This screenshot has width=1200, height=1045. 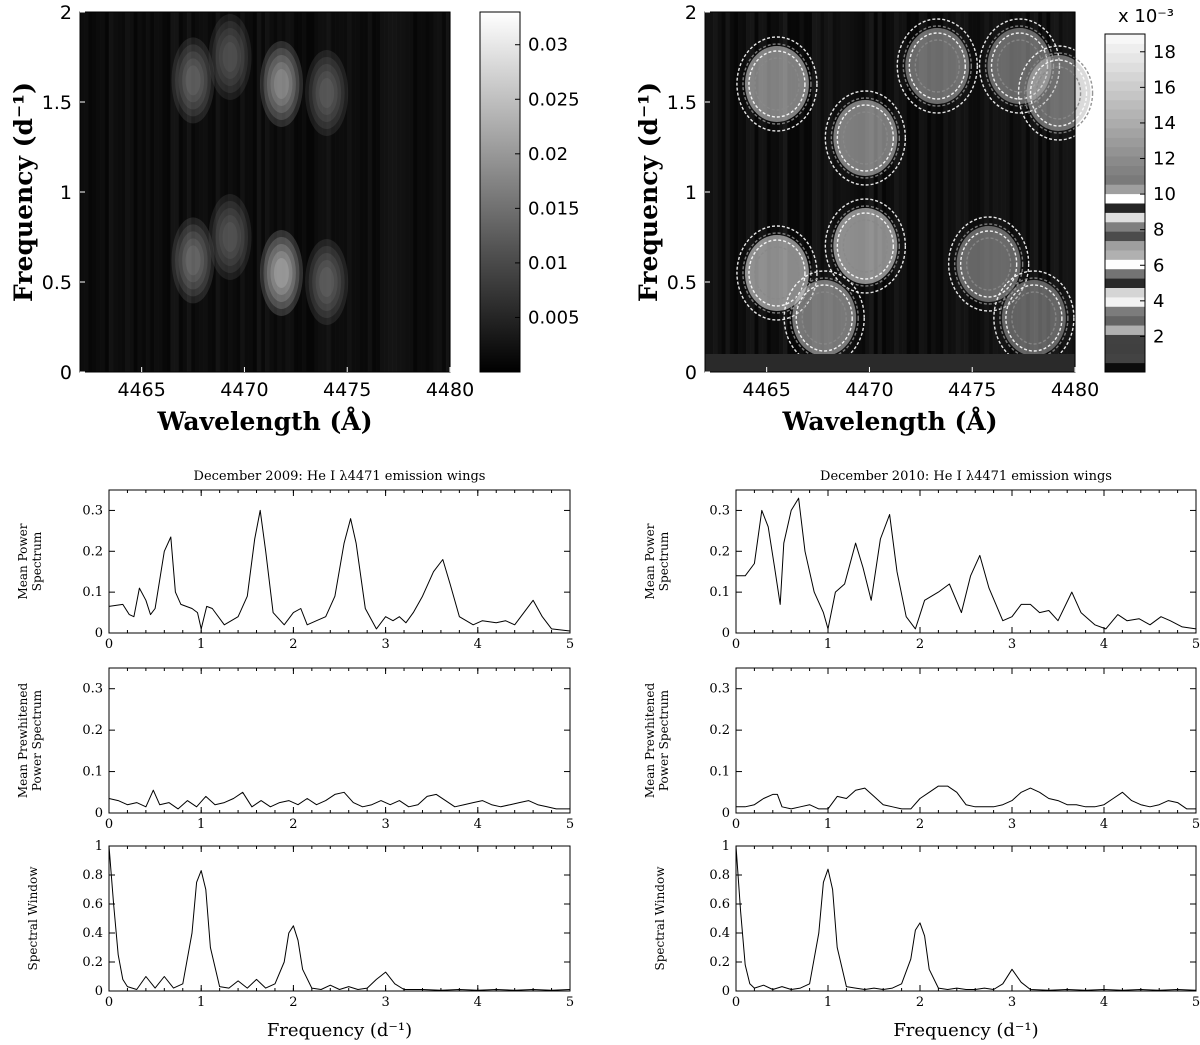 What do you see at coordinates (1164, 87) in the screenshot?
I see `colorbar-tick-label: 16` at bounding box center [1164, 87].